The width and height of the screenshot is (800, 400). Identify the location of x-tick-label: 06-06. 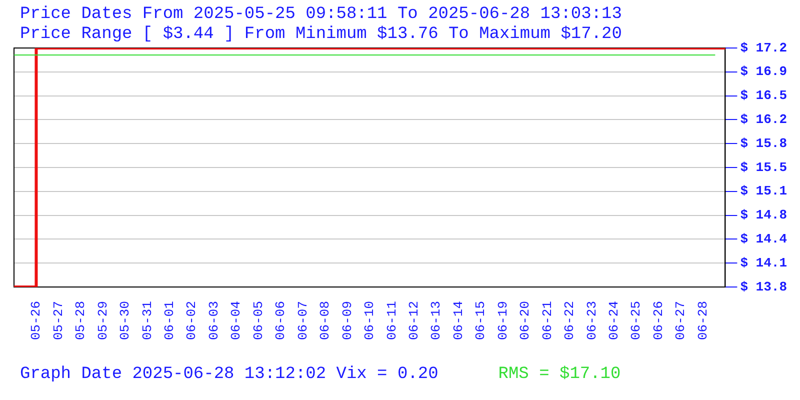
(280, 320).